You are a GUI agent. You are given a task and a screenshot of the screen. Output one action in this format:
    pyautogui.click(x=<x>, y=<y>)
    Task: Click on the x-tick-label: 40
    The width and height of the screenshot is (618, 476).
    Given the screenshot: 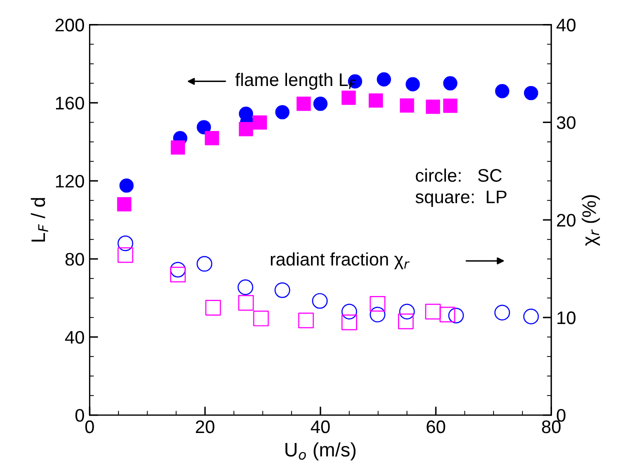 What is the action you would take?
    pyautogui.click(x=320, y=427)
    